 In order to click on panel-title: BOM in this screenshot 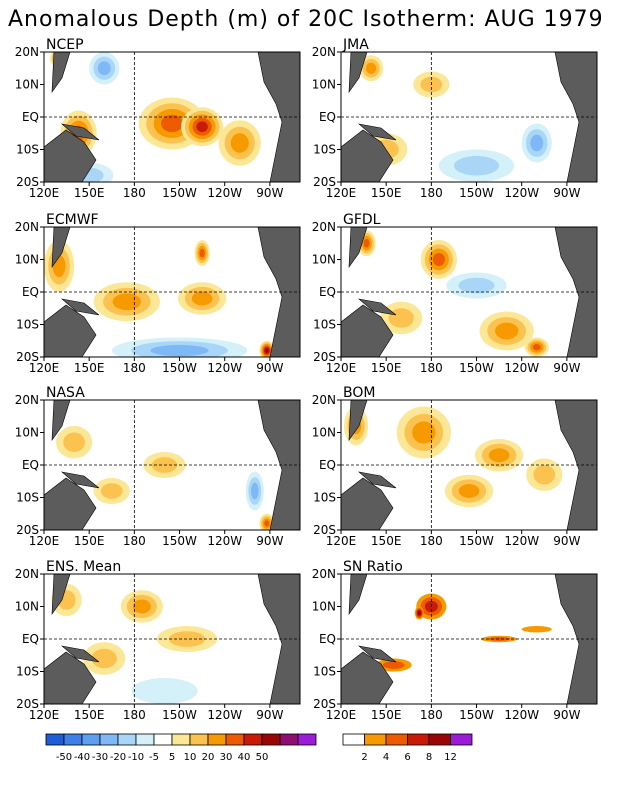, I will do `click(359, 393)`.